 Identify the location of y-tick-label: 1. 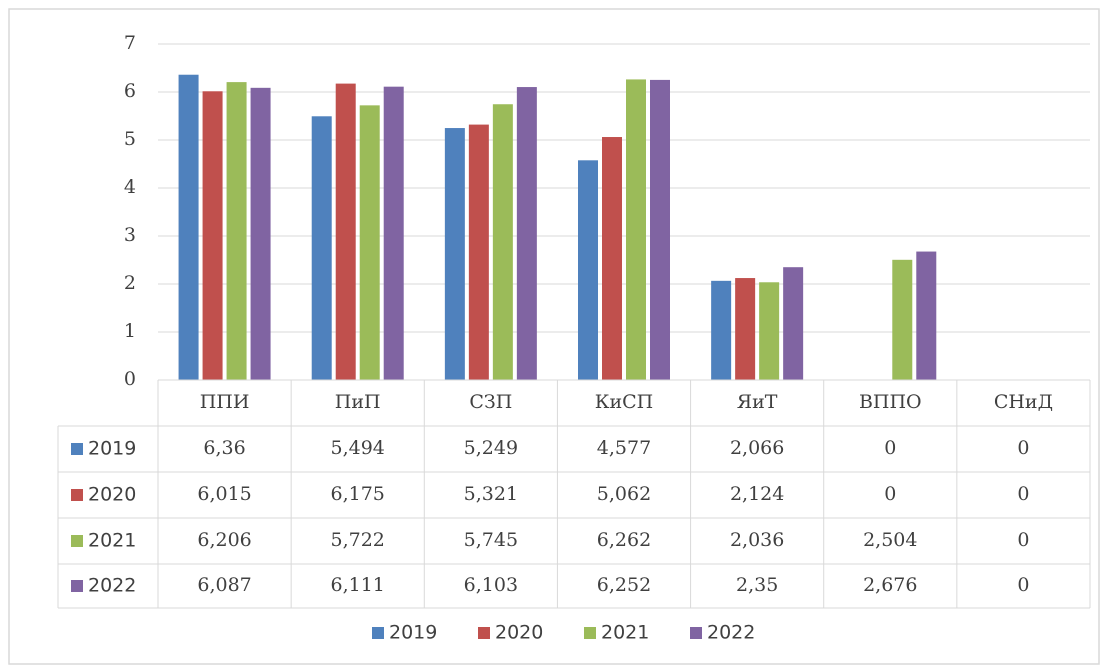
(130, 331).